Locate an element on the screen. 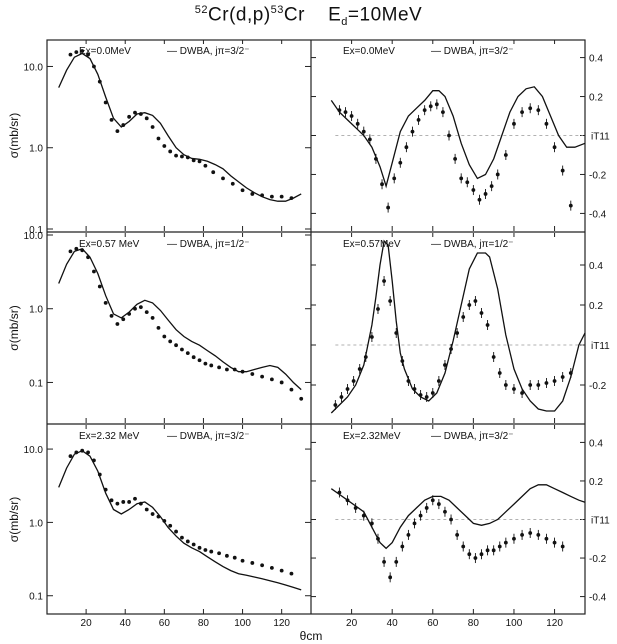 Image resolution: width=617 pixels, height=644 pixels. panel-middle-left is located at coordinates (179, 328).